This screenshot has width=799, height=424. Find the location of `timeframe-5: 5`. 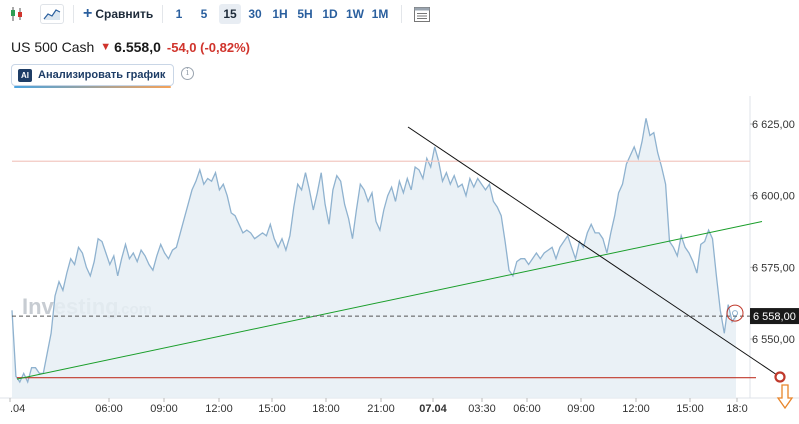

timeframe-5: 5 is located at coordinates (204, 14).